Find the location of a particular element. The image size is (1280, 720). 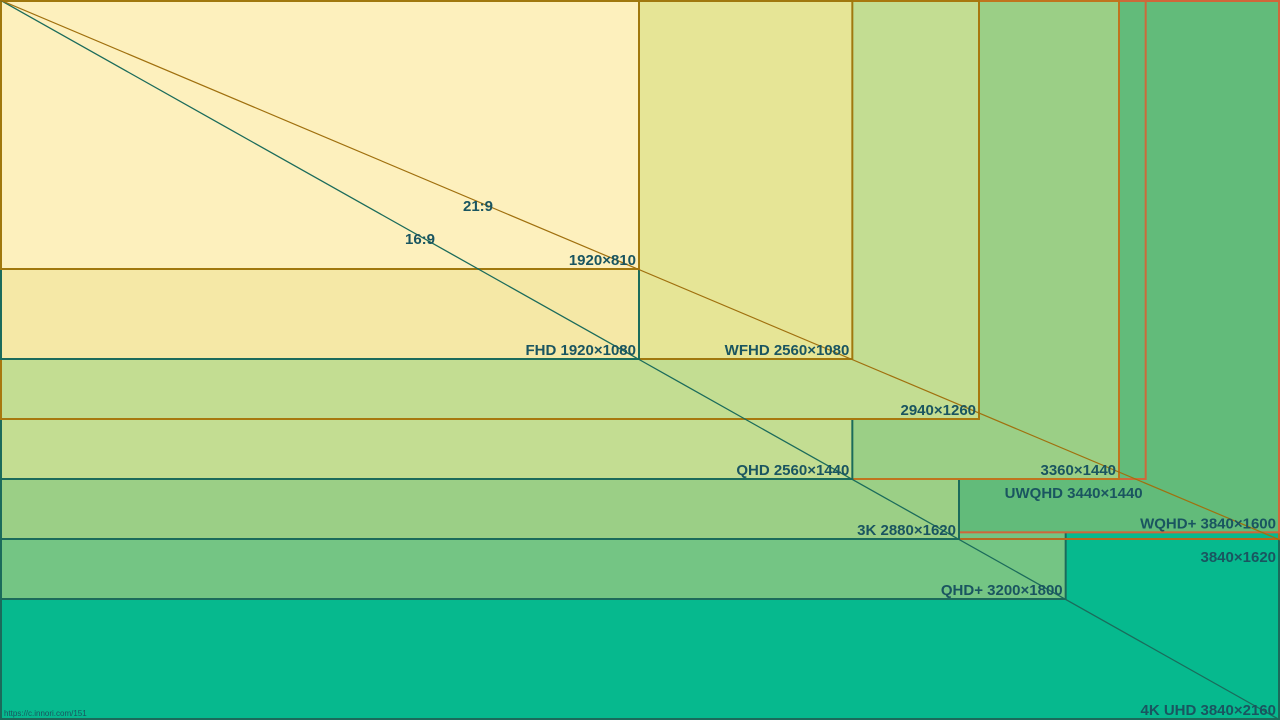

ratio-label: 16:9 is located at coordinates (420, 239).